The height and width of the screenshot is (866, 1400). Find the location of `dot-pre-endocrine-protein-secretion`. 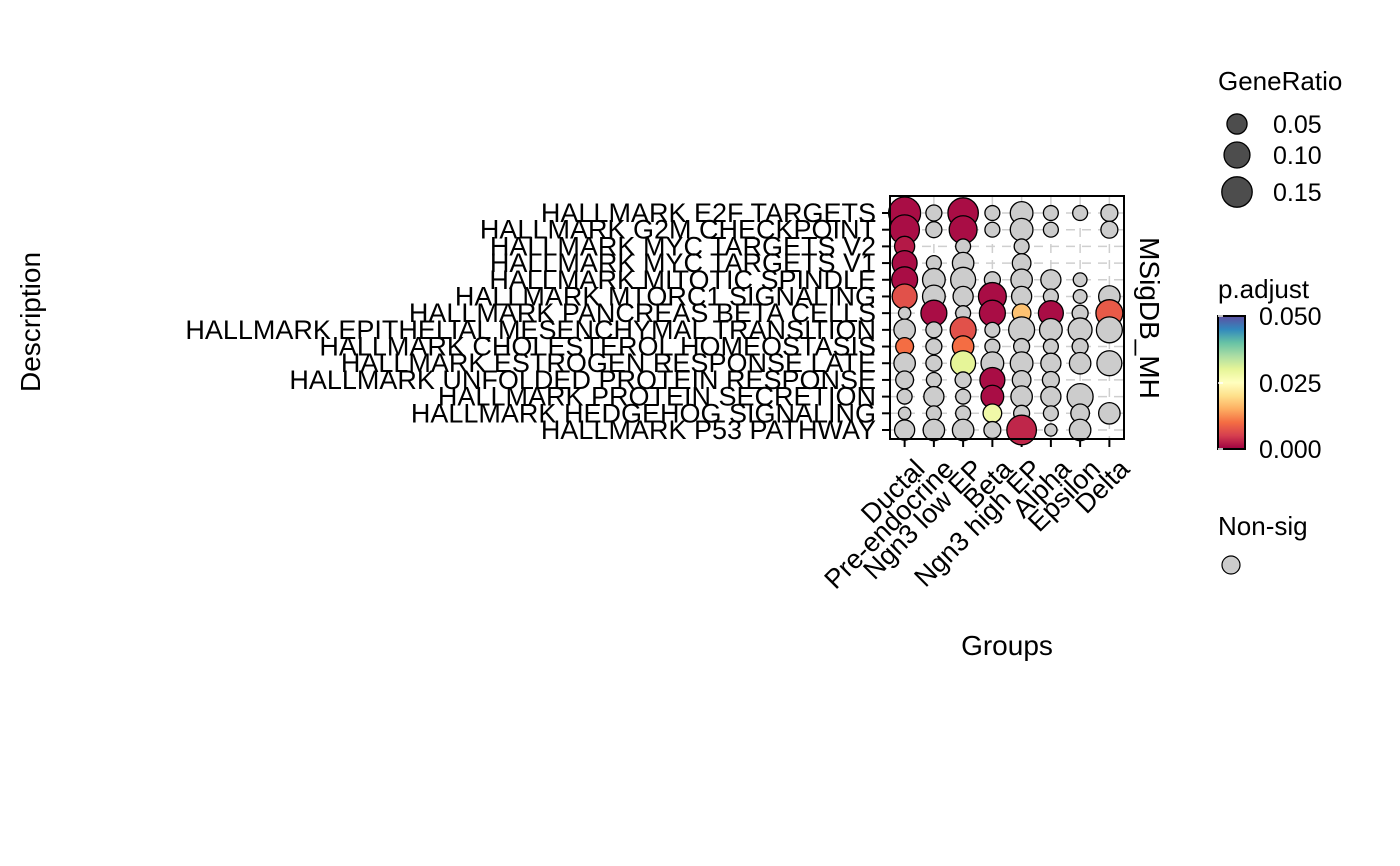

dot-pre-endocrine-protein-secretion is located at coordinates (934, 396).